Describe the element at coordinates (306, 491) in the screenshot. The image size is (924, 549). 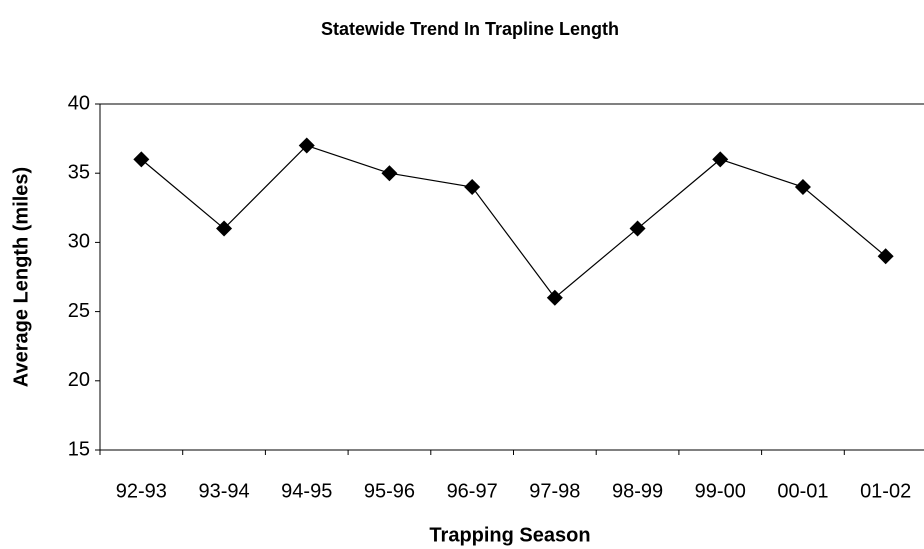
I see `x-tick-label: 94-95` at that location.